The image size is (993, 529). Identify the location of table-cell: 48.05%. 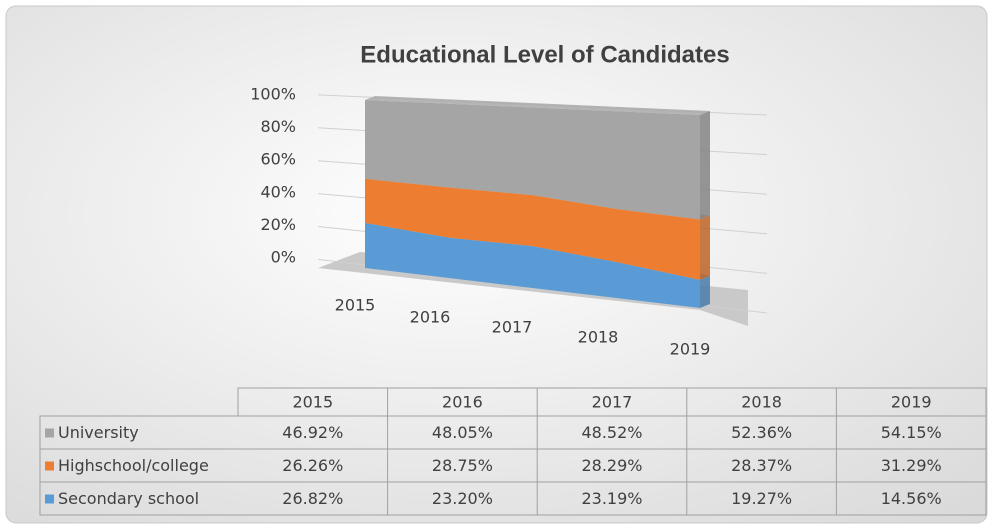
(462, 432).